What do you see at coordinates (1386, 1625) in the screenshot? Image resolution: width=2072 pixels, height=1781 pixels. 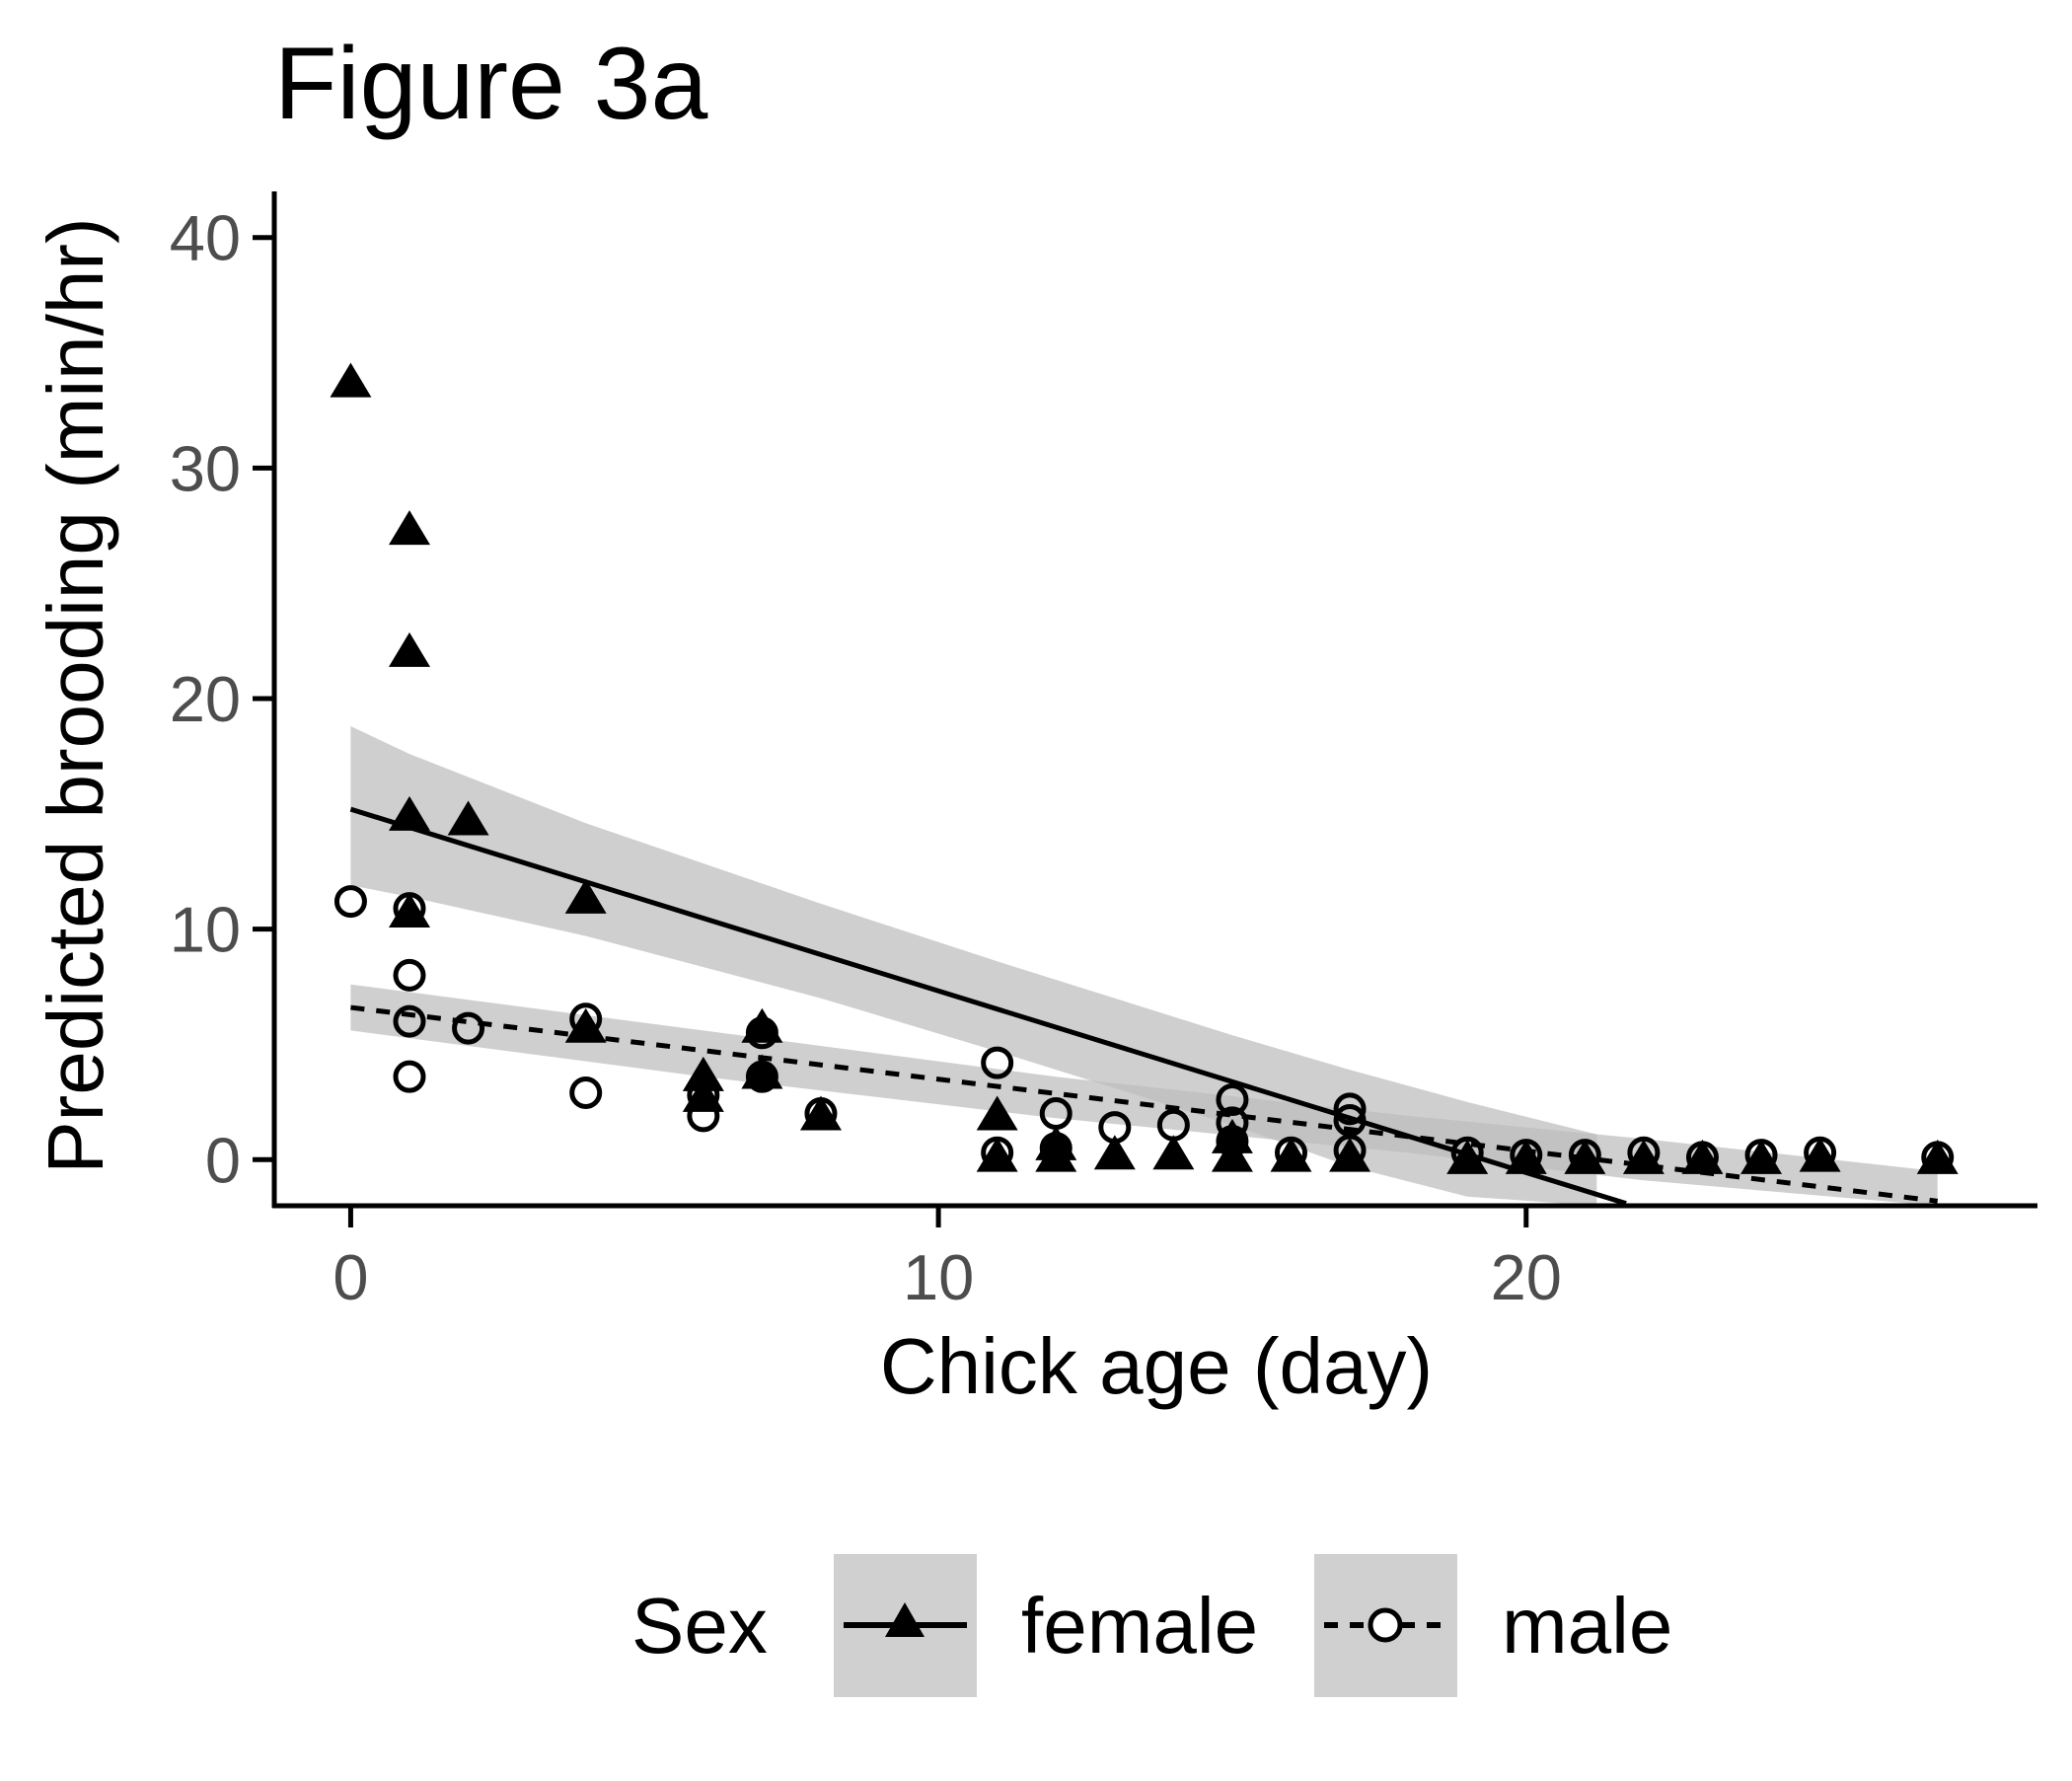 I see `legend-key-male-circle` at bounding box center [1386, 1625].